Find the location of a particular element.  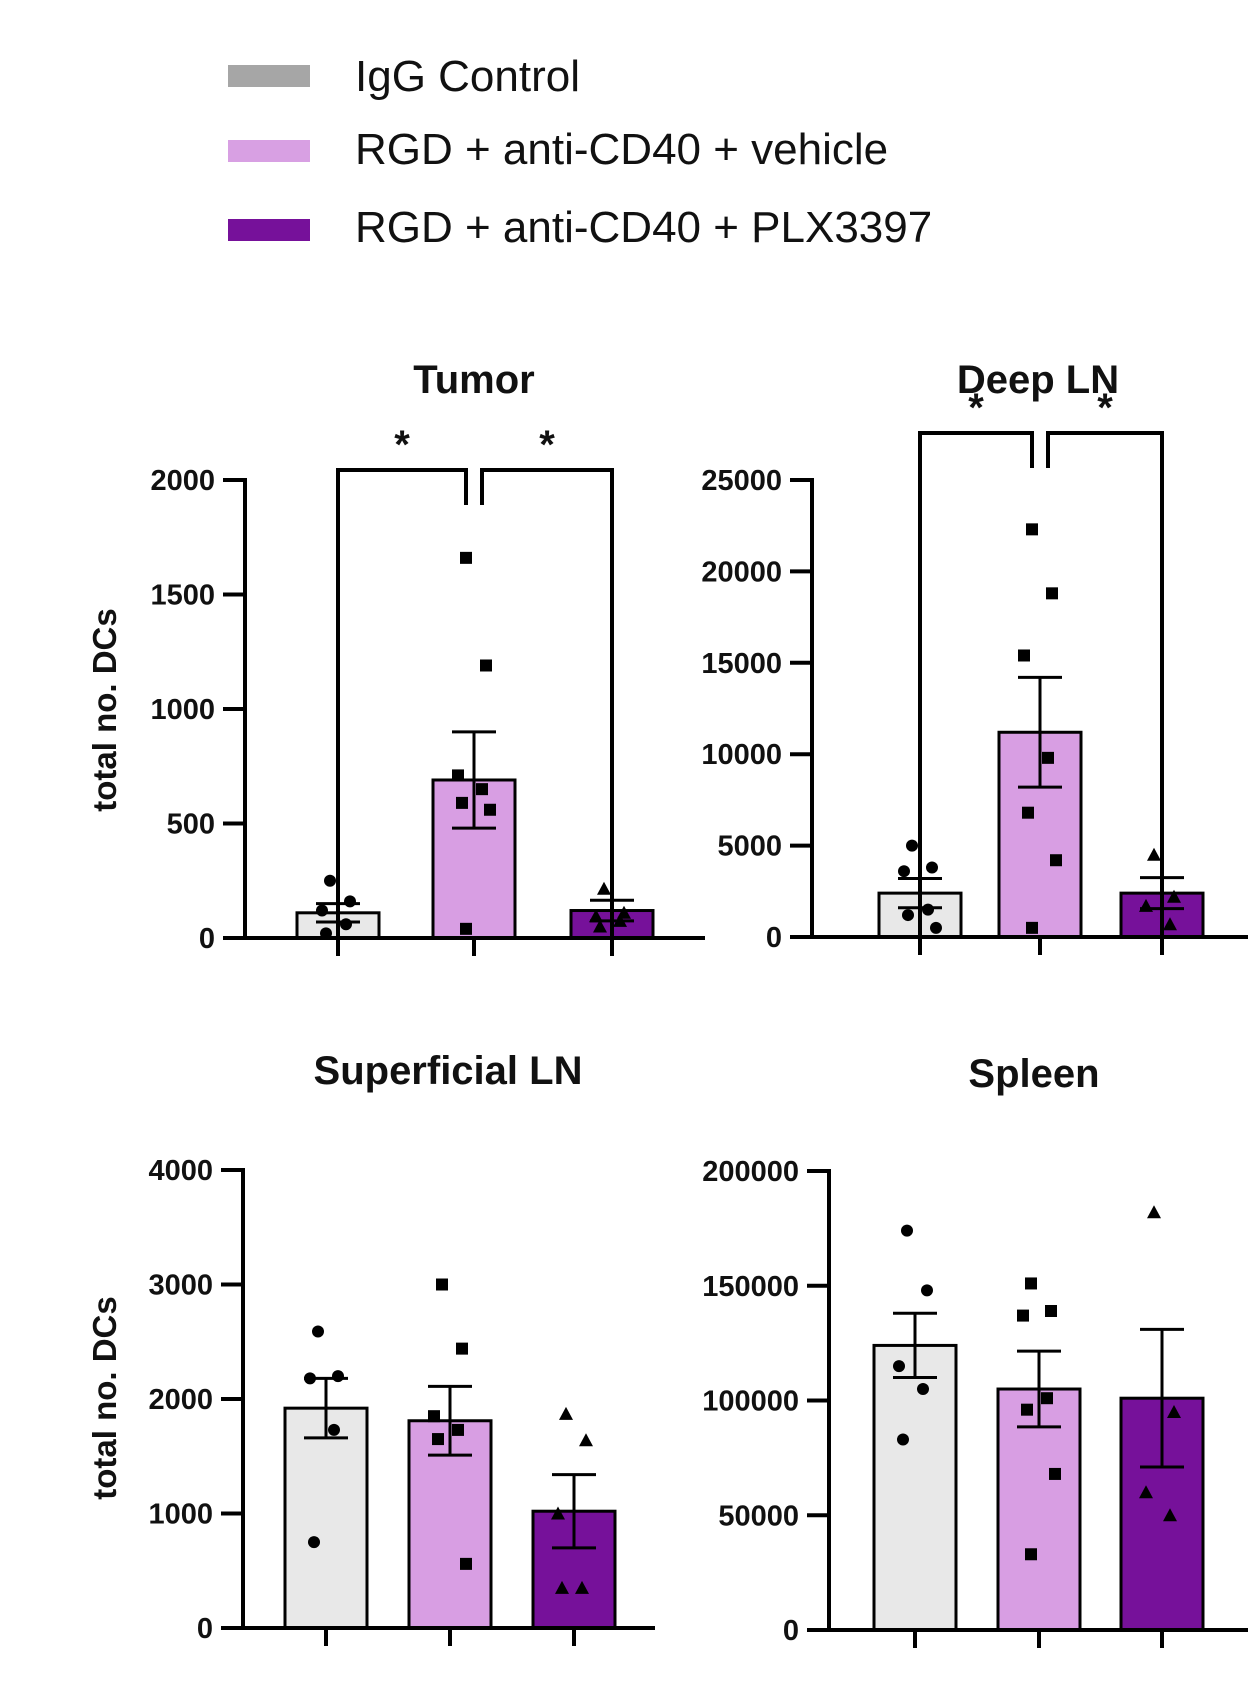

y-tick-label: 1000 is located at coordinates (180, 1515).